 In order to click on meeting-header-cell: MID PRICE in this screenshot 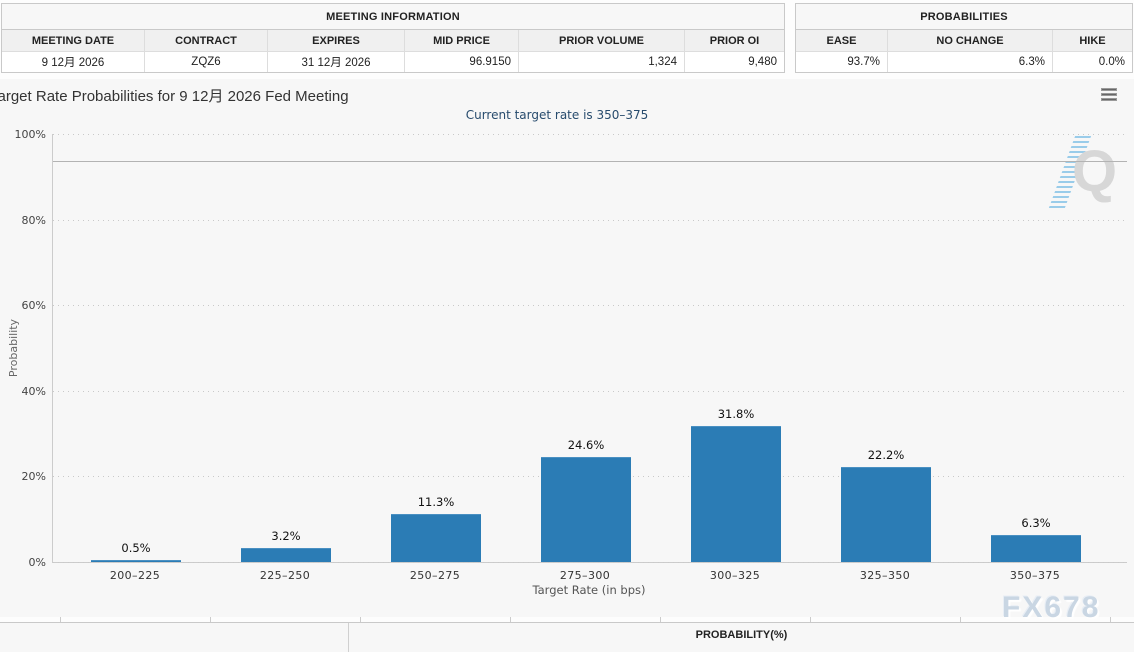, I will do `click(462, 40)`.